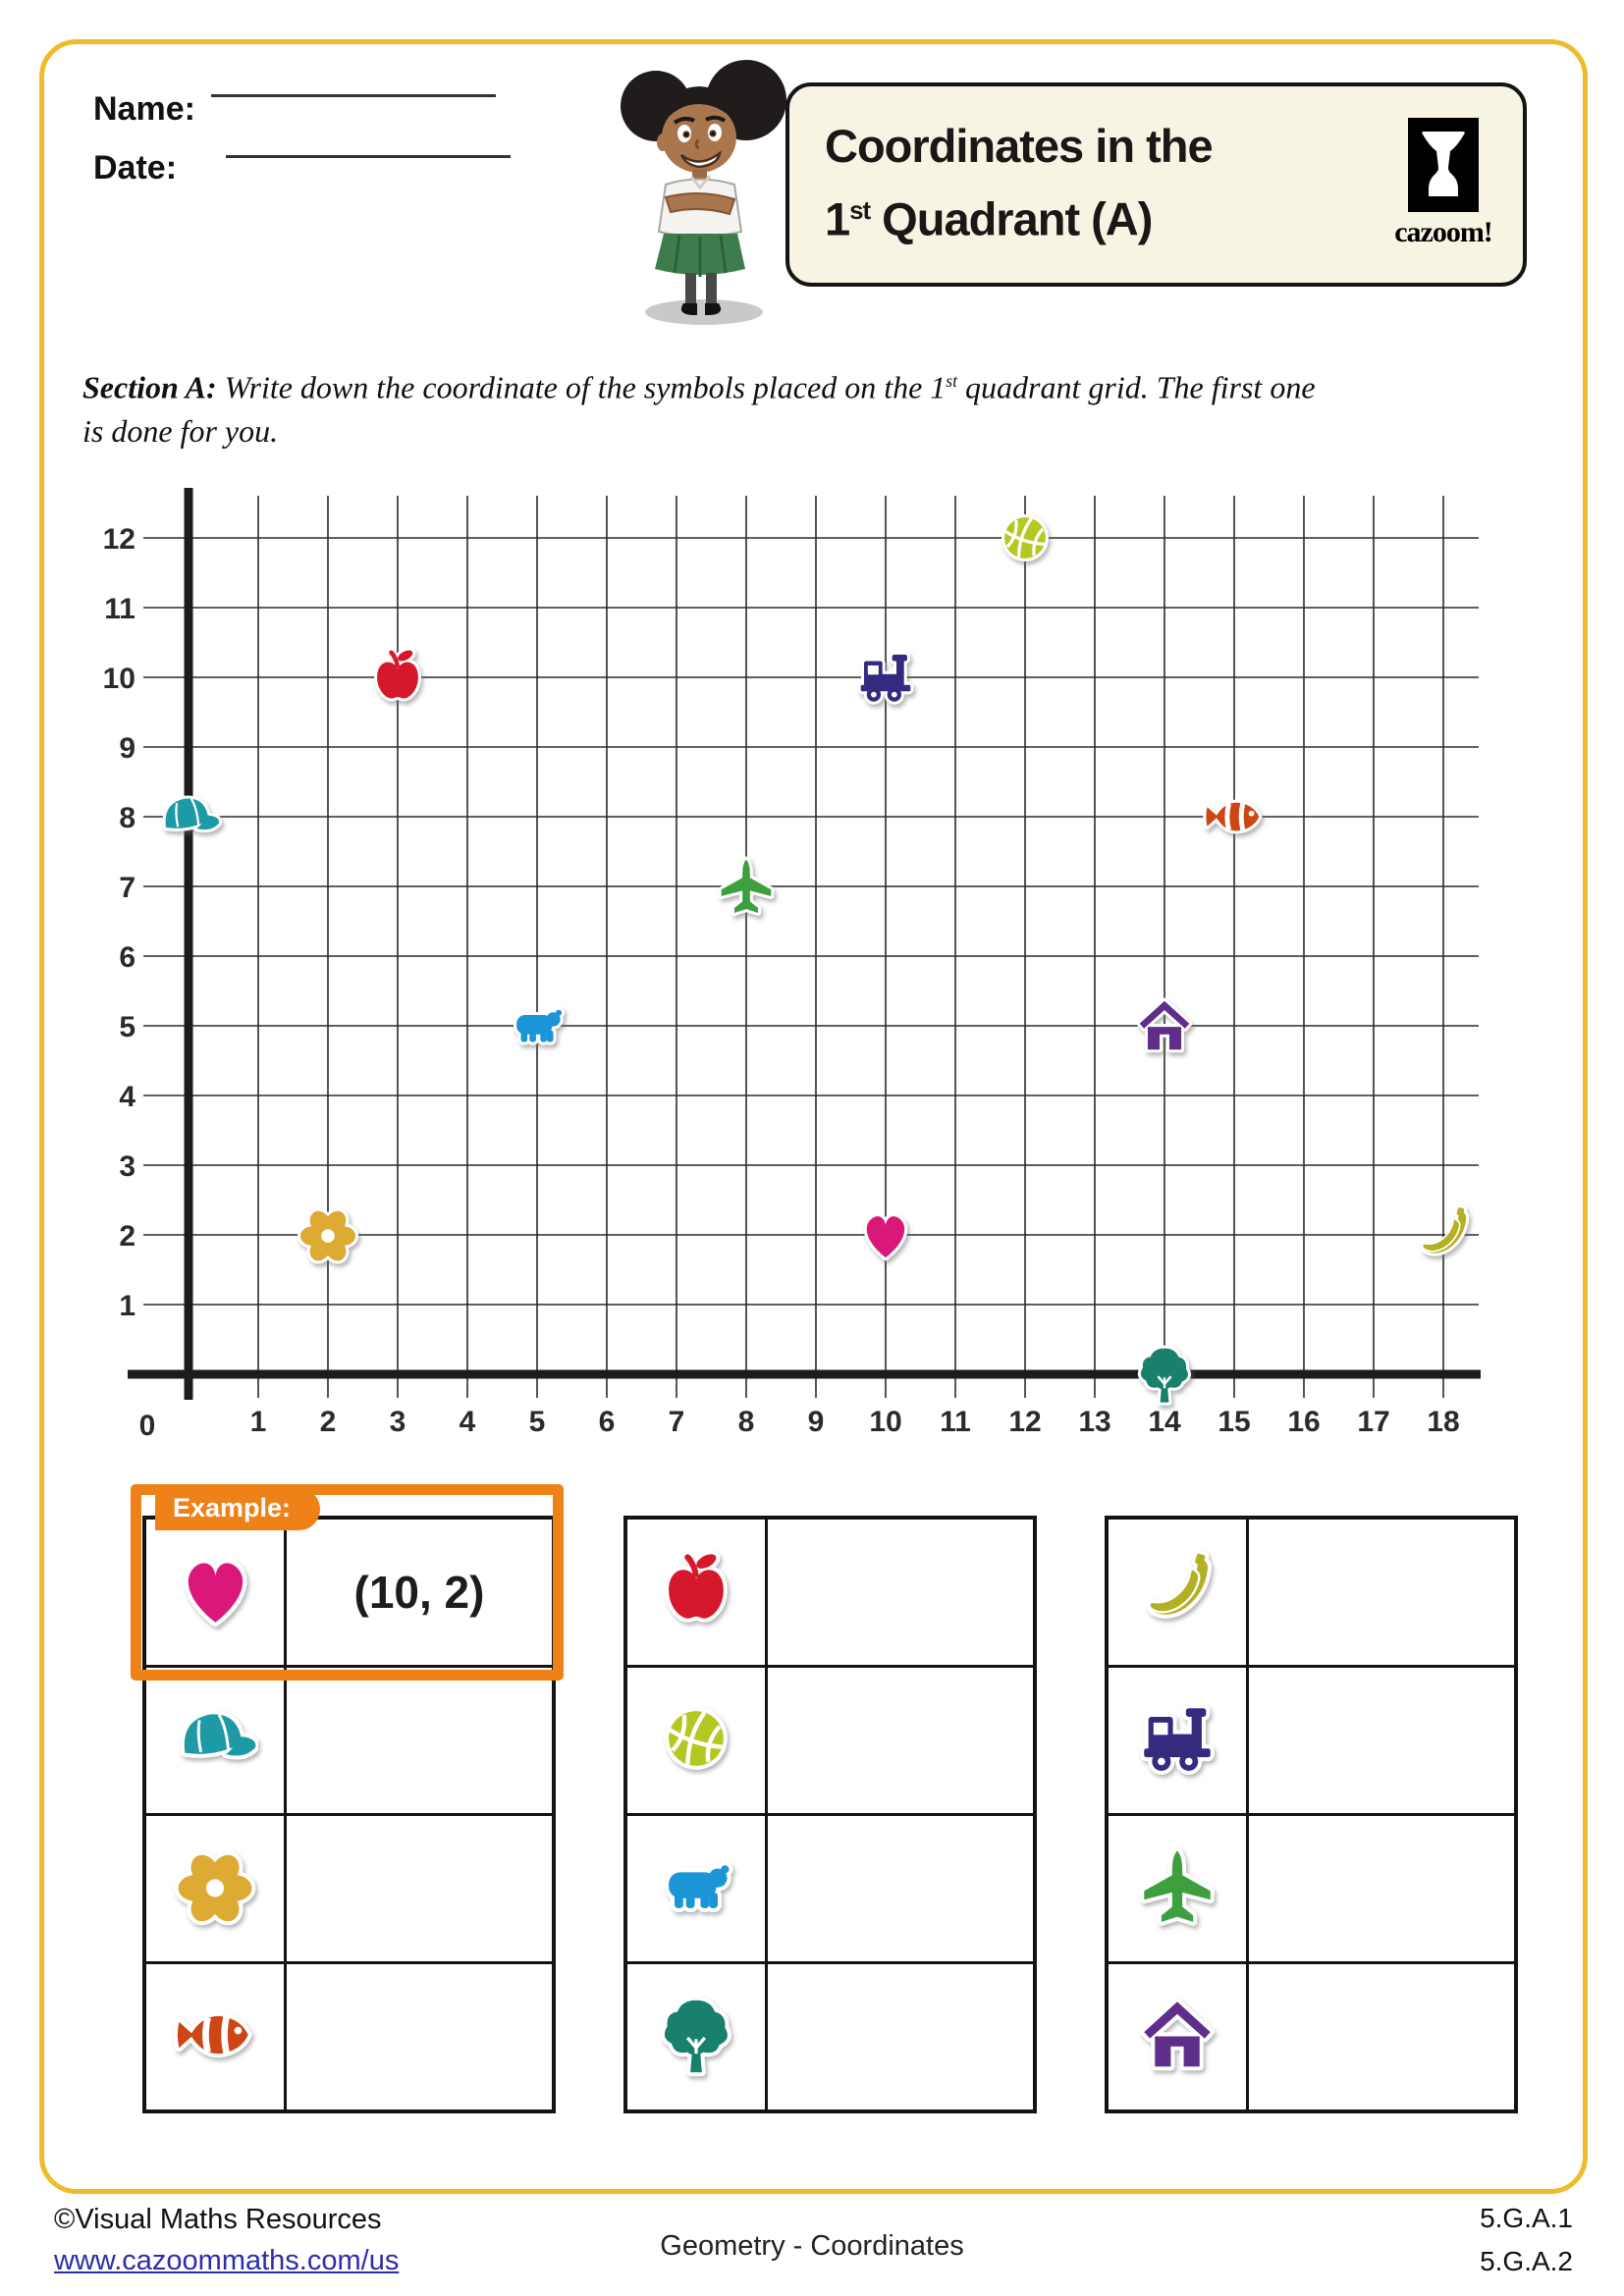 The image size is (1624, 2296). What do you see at coordinates (328, 1235) in the screenshot?
I see `grid-symbol-flower` at bounding box center [328, 1235].